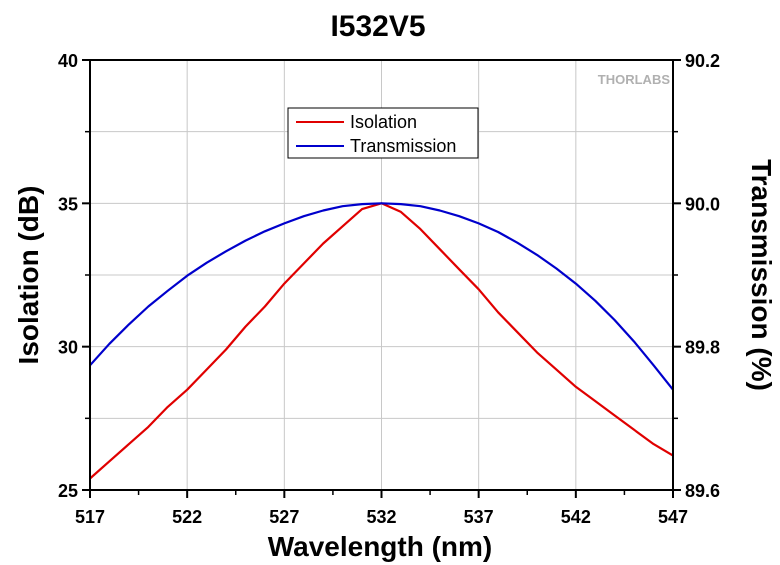  What do you see at coordinates (28, 275) in the screenshot?
I see `y-axis-title: Isolation (dB)` at bounding box center [28, 275].